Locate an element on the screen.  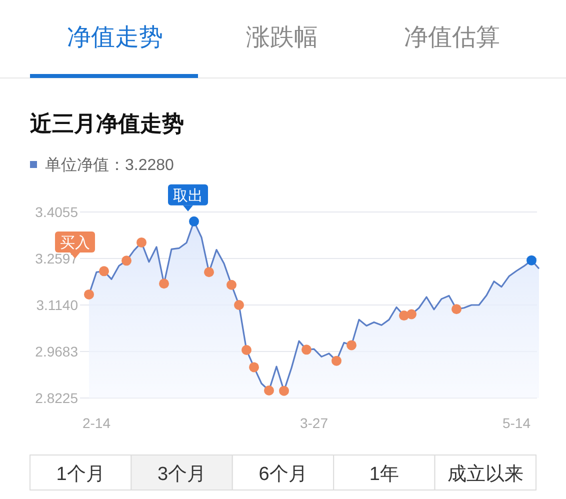
chart-title: 近三月净值走势 is located at coordinates (106, 123).